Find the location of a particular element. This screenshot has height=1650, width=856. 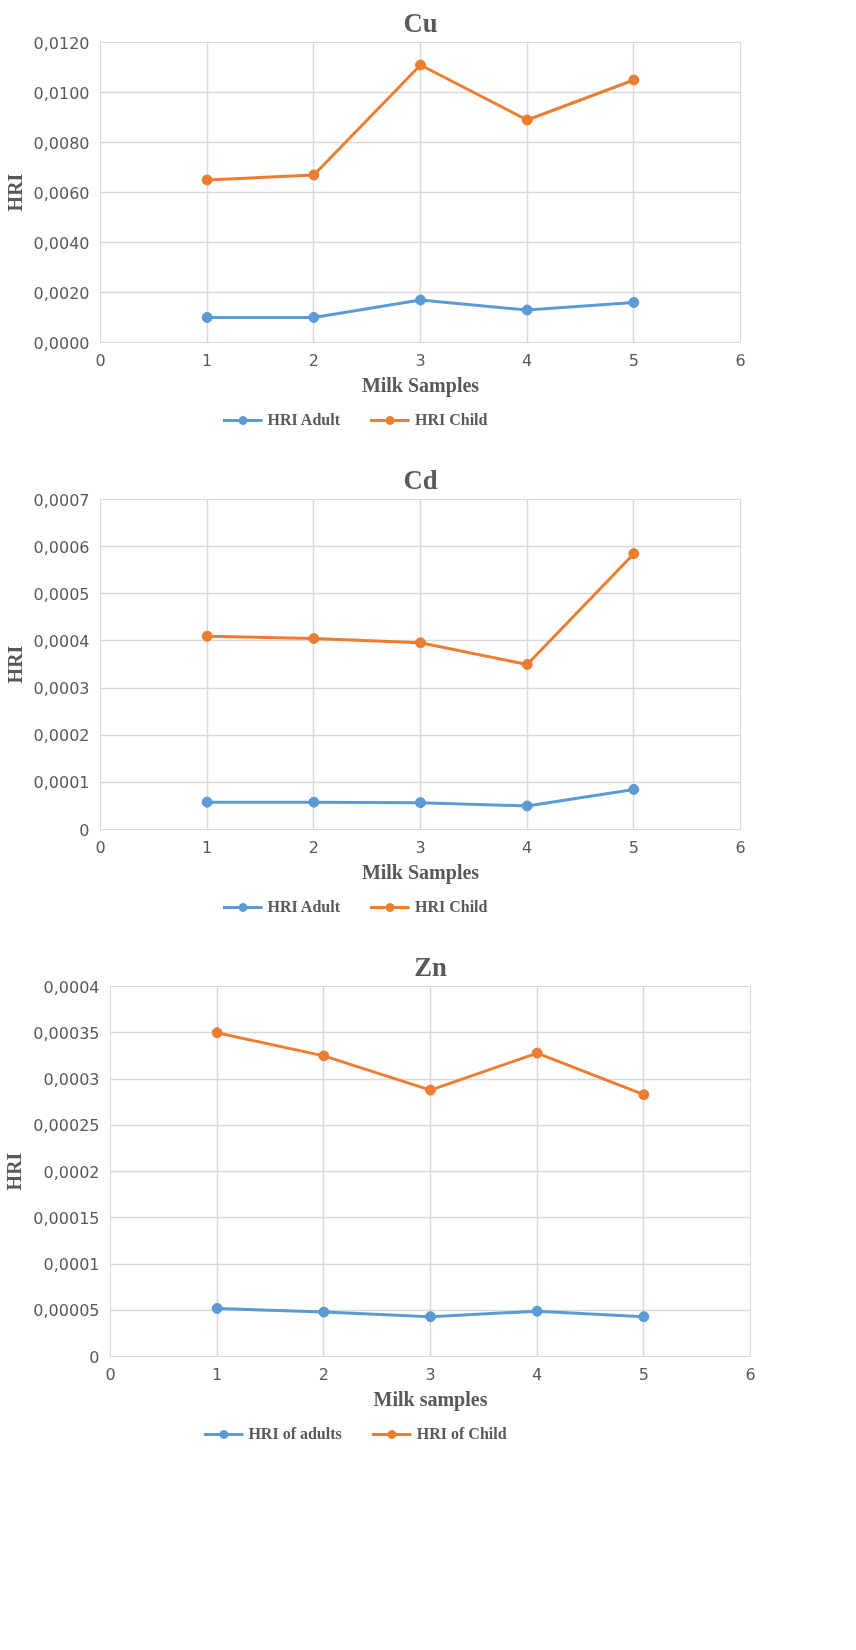

y-tick-label: 0,0060 is located at coordinates (61, 193).